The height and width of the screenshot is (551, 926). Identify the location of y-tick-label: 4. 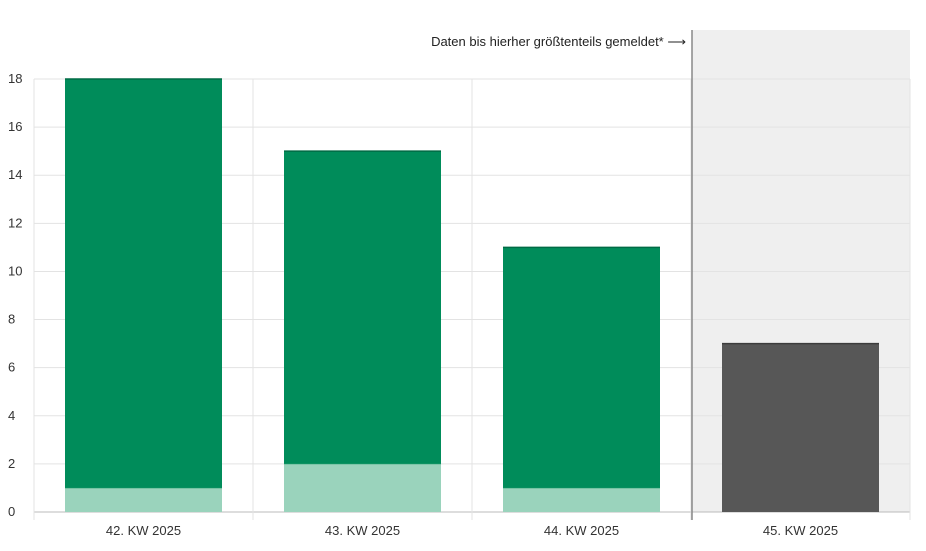
(11, 415).